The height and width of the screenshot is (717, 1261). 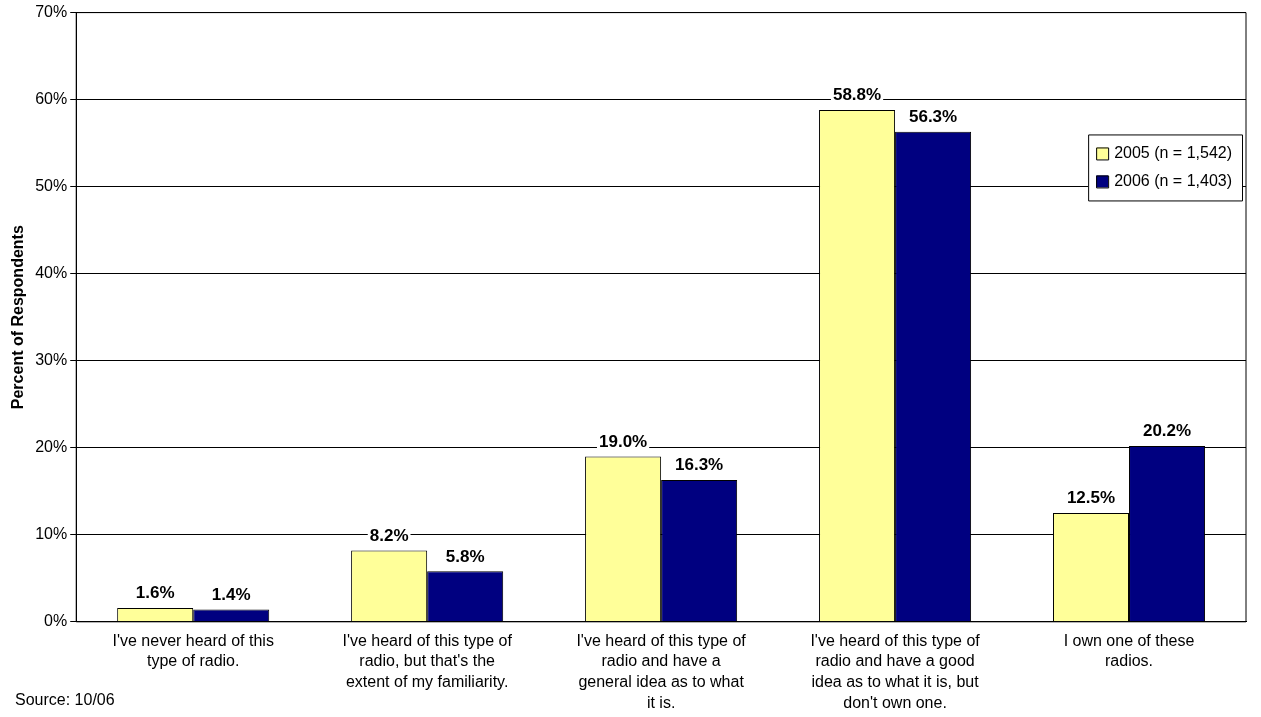 What do you see at coordinates (1173, 180) in the screenshot?
I see `legend-label: 2006 (n = 1,403)` at bounding box center [1173, 180].